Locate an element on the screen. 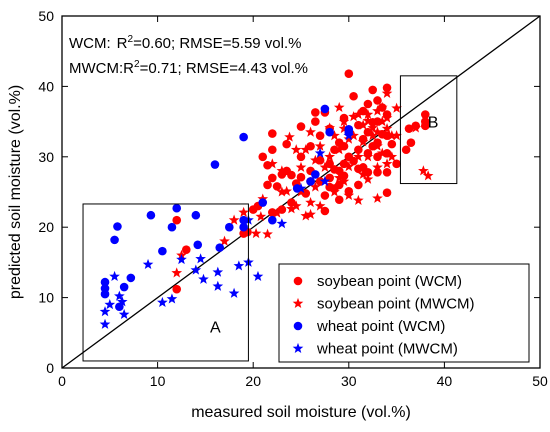 The height and width of the screenshot is (432, 550). region-label-a: A is located at coordinates (215, 328).